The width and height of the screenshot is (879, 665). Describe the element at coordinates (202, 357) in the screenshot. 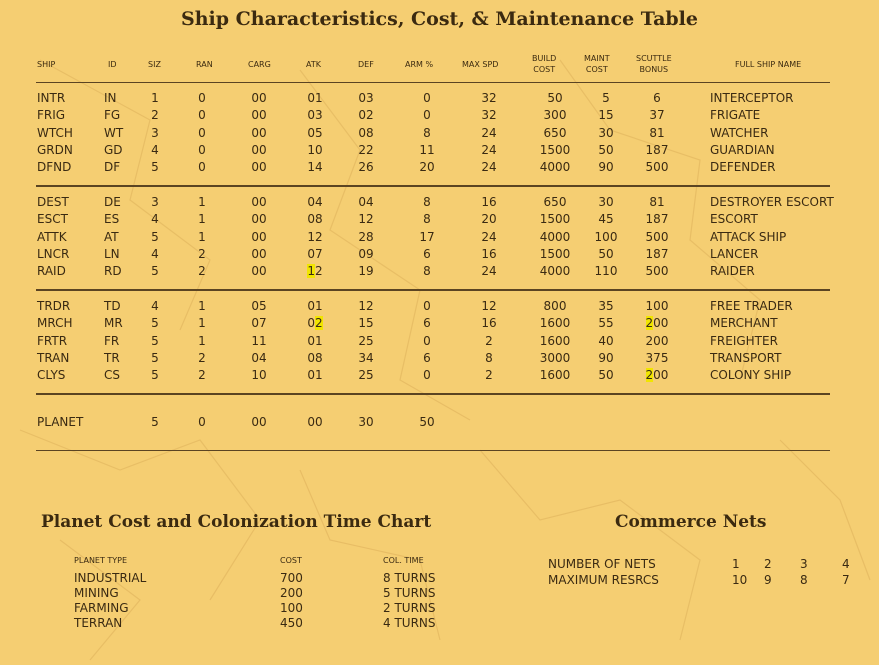

I see `cell-value: 2` at that location.